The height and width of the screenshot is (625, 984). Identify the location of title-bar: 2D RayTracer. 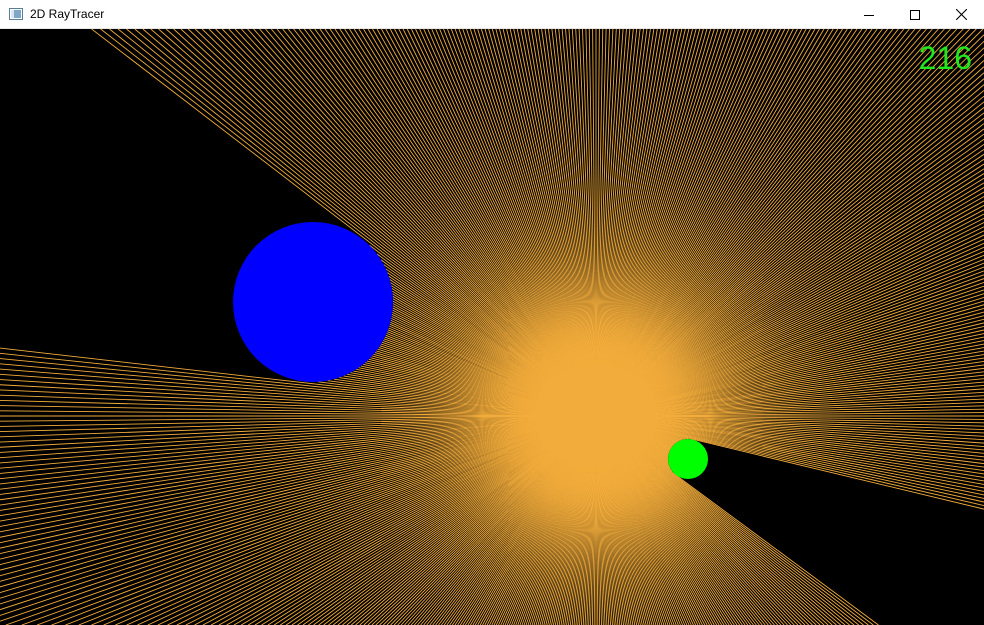
(492, 14).